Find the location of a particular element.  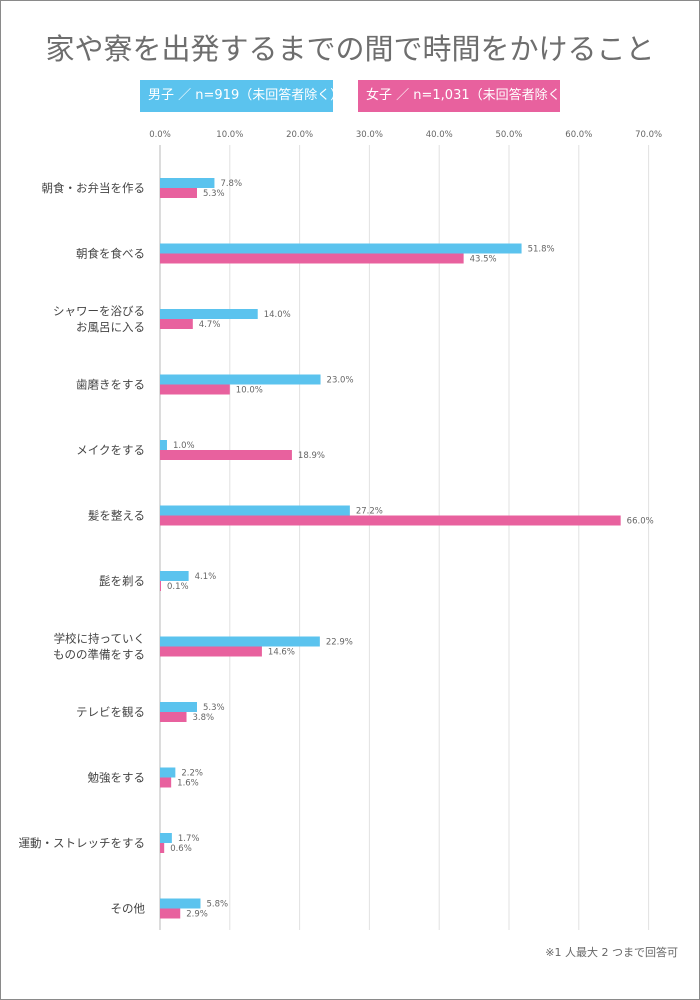

category-label: 朝食・お弁当を作る is located at coordinates (94, 188).